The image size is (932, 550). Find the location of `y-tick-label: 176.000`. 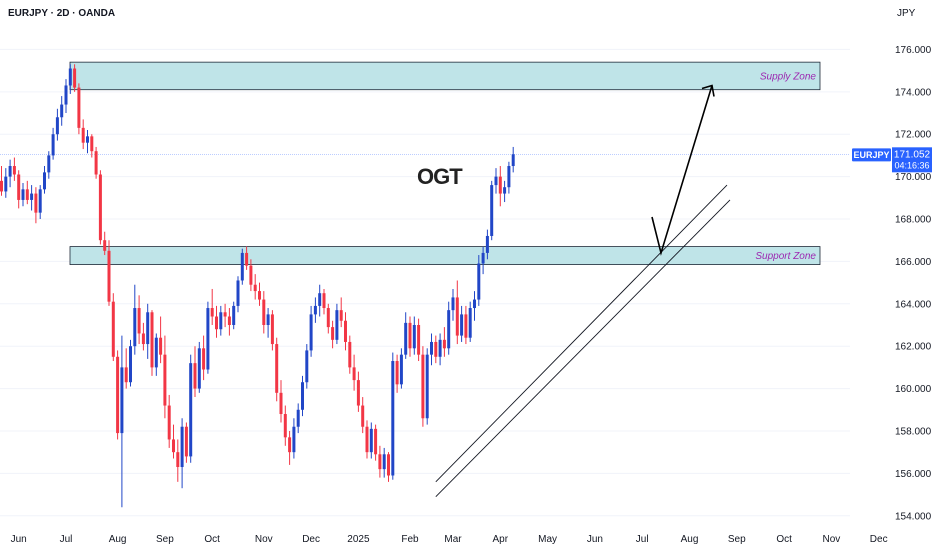

y-tick-label: 176.000 is located at coordinates (913, 50).